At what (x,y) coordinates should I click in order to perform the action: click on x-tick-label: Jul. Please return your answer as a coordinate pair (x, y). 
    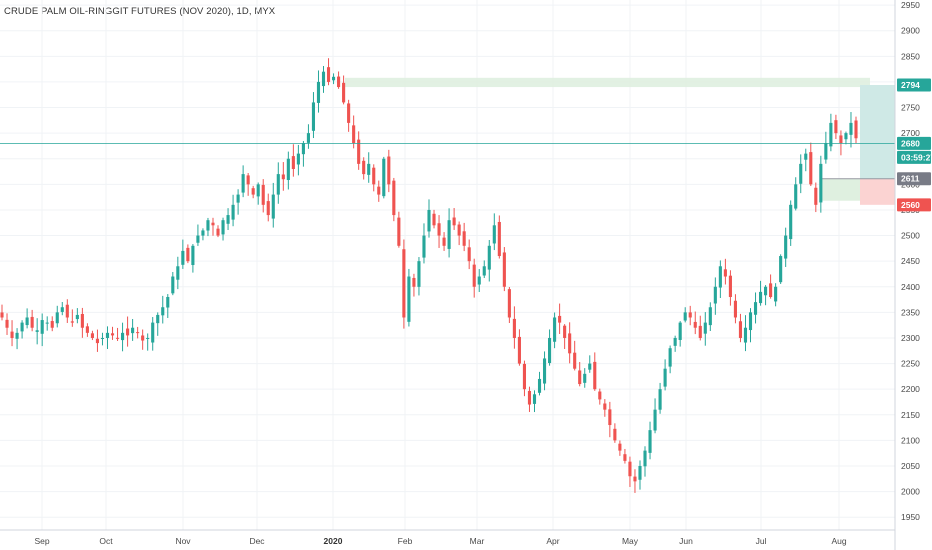
    Looking at the image, I should click on (761, 541).